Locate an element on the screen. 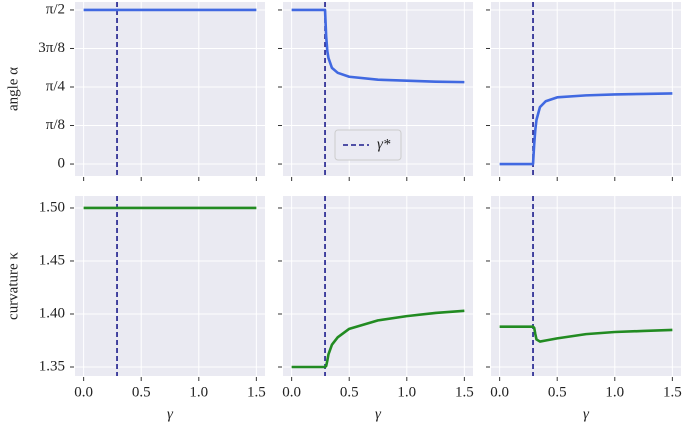  y-axis-label: angle α is located at coordinates (13, 89).